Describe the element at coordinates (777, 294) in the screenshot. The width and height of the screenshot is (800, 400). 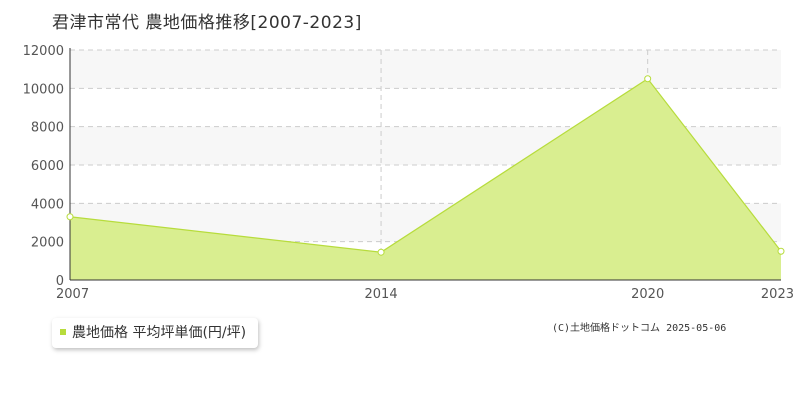
I see `x-tick-label: 2023` at that location.